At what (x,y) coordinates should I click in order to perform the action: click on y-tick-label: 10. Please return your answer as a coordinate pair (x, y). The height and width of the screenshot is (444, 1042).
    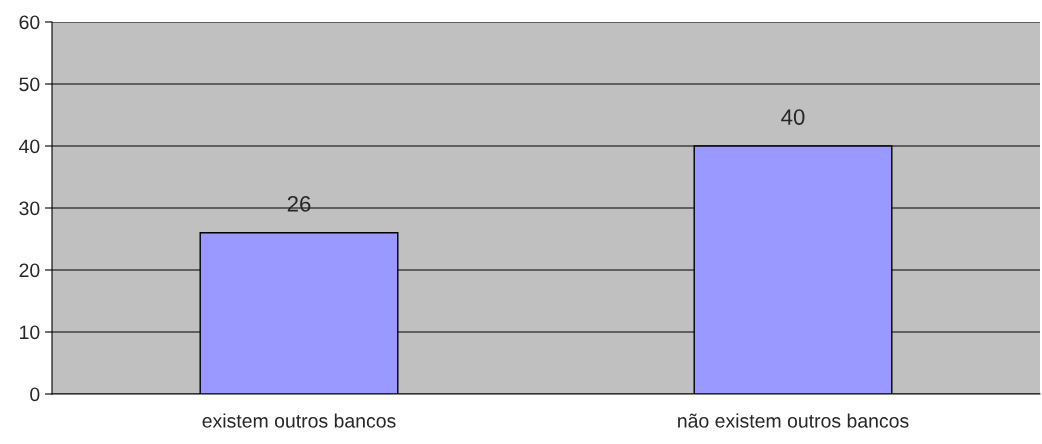
    Looking at the image, I should click on (30, 332).